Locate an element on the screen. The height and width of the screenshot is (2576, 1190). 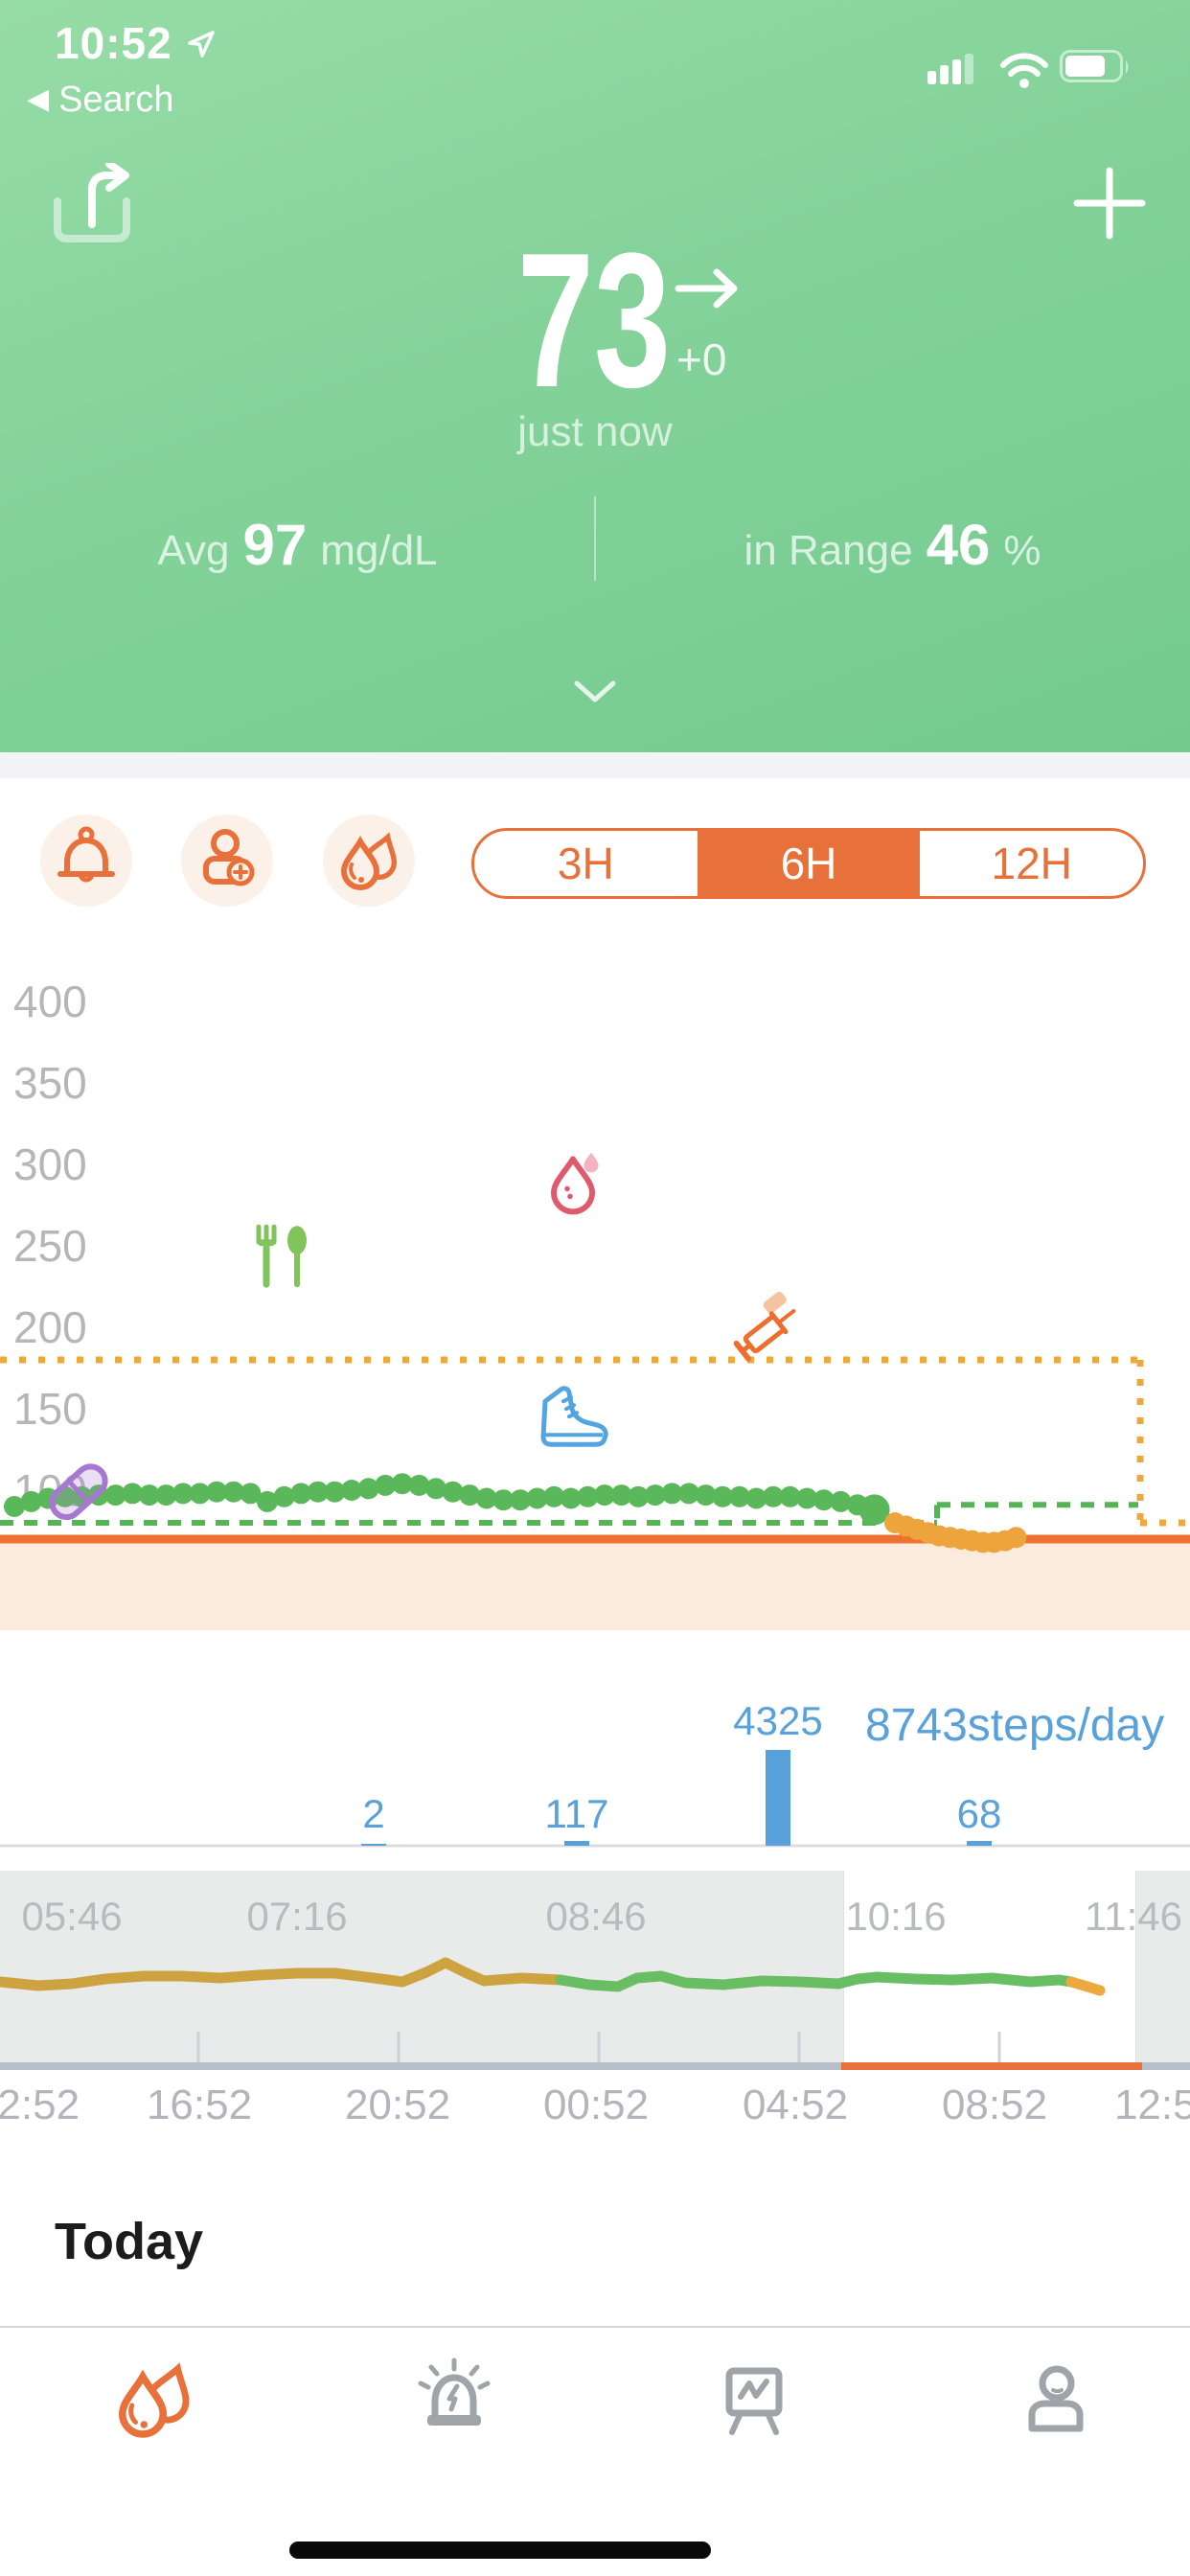
add-person-icon is located at coordinates (229, 857).